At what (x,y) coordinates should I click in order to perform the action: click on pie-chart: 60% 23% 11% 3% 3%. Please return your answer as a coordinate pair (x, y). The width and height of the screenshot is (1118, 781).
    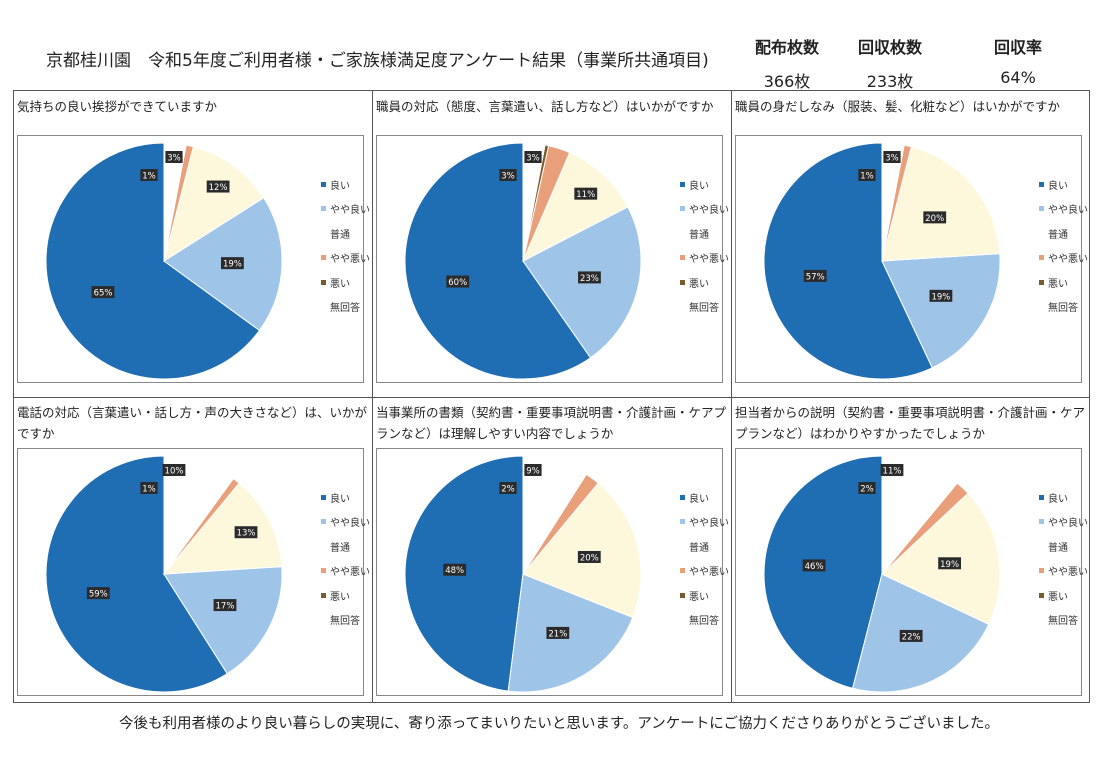
    Looking at the image, I should click on (523, 261).